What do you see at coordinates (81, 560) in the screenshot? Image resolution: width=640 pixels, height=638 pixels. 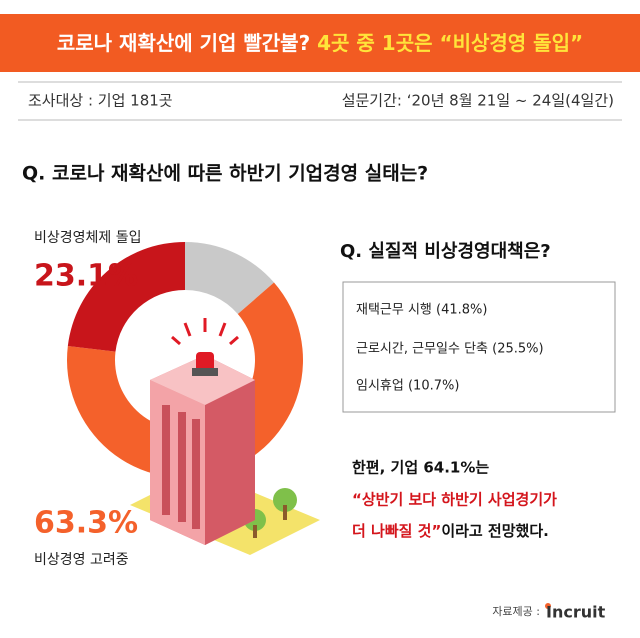 I see `category-label: 비상경영 고려중` at bounding box center [81, 560].